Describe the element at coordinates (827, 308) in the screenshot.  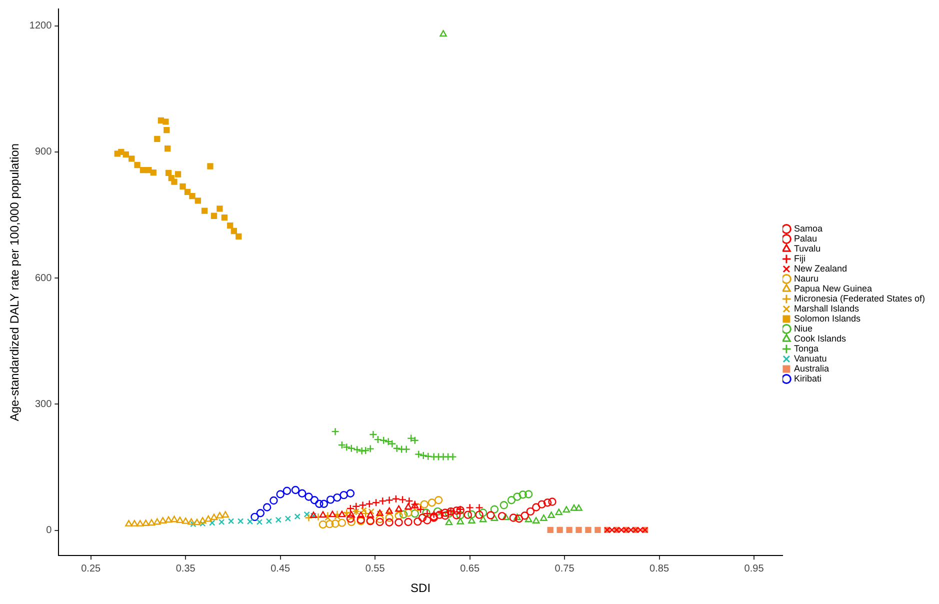
I see `legend-label: Marshall Islands` at that location.